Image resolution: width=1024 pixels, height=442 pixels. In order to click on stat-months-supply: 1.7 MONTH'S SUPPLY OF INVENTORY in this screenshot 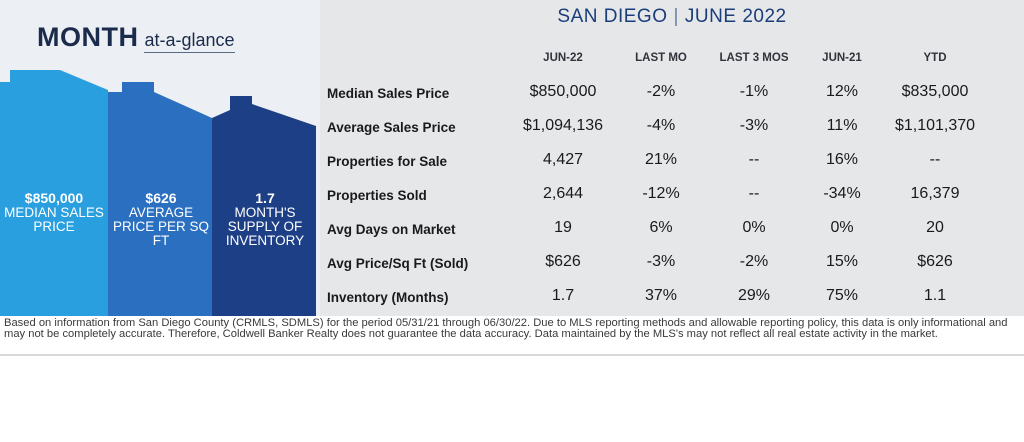, I will do `click(265, 219)`.